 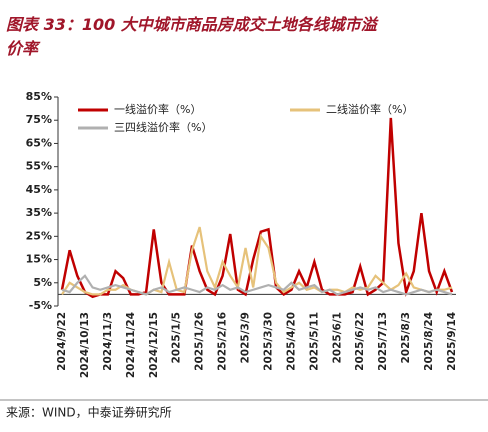 I want to click on x-tick-label: 2025/2/16, so click(x=223, y=341).